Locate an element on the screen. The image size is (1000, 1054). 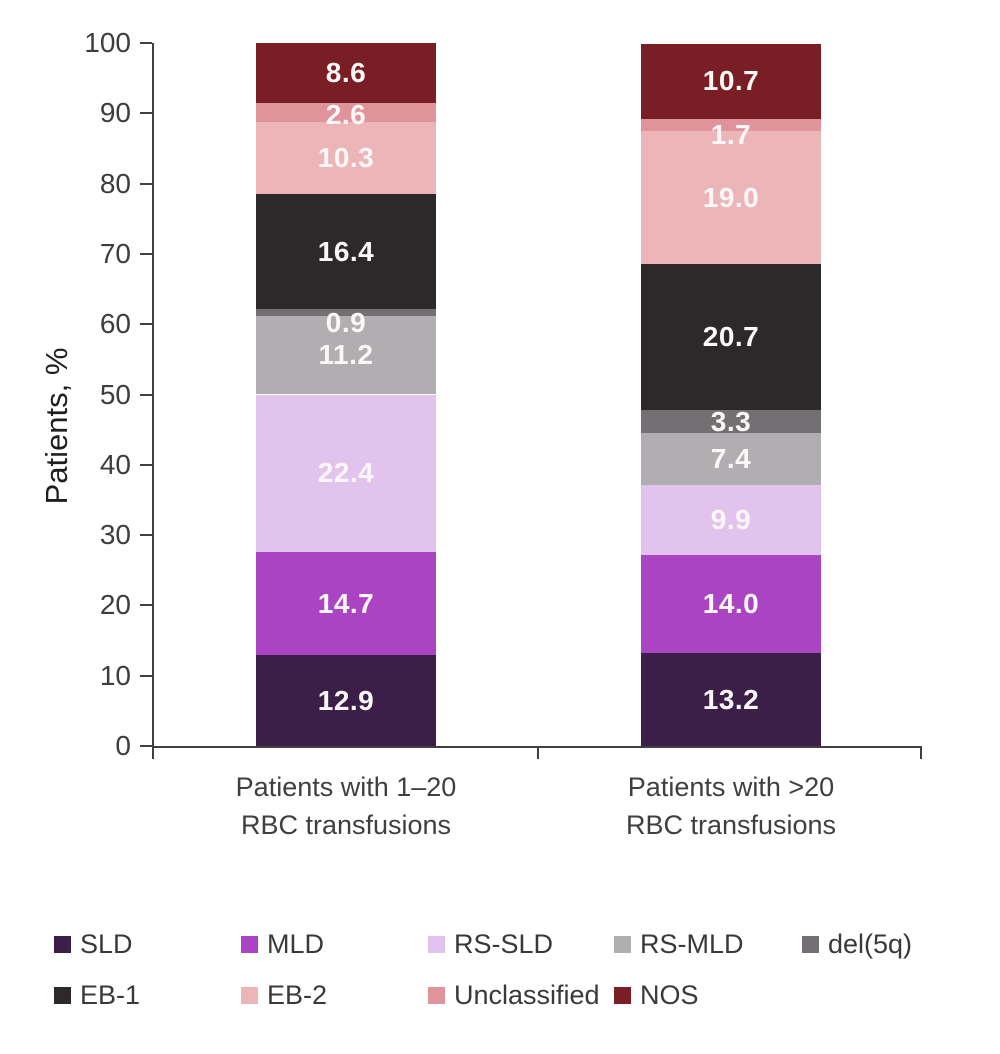
segment-value-label: 16.4 is located at coordinates (346, 251).